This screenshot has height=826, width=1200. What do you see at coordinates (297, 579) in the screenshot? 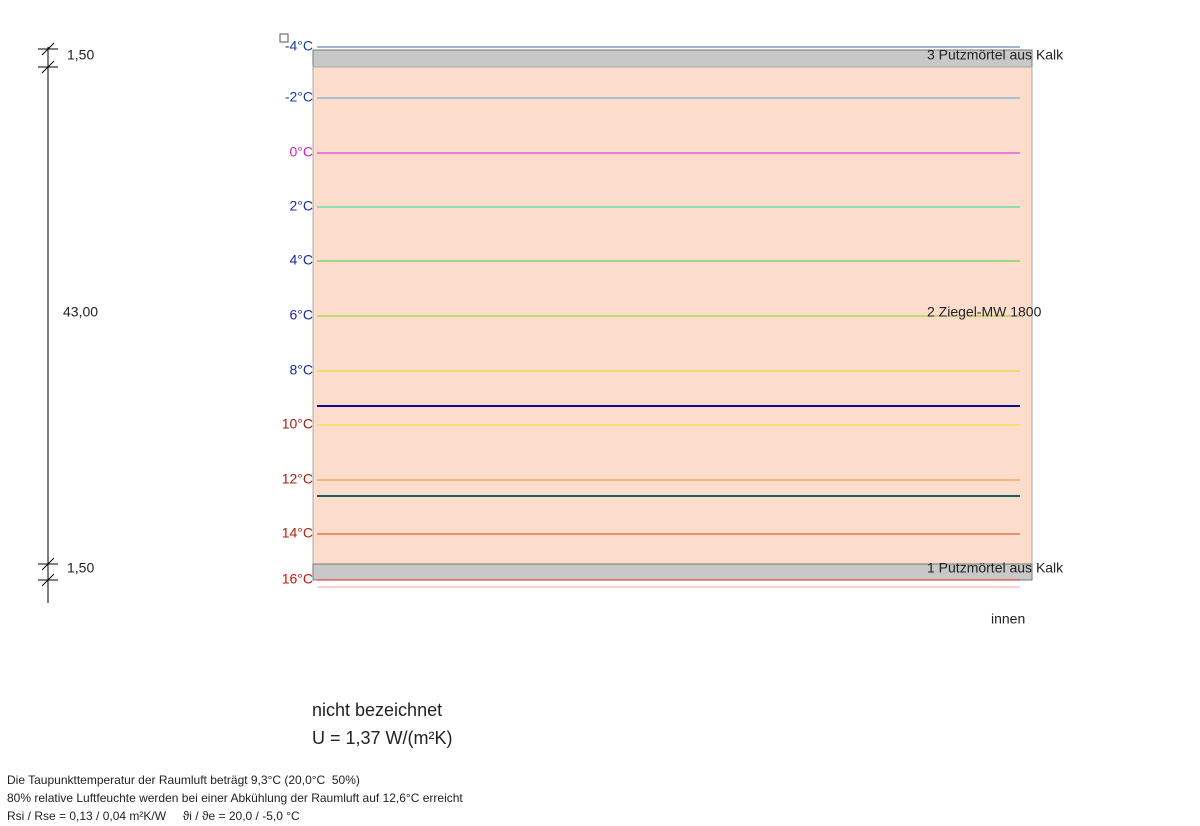
I see `isotherm-label: 16°C` at bounding box center [297, 579].